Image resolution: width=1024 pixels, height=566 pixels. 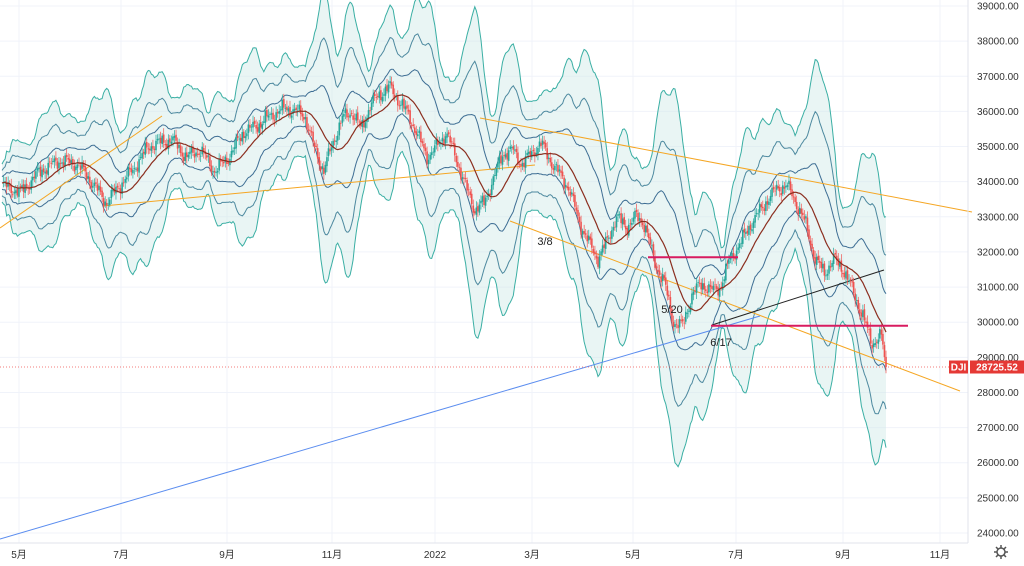 What do you see at coordinates (998, 147) in the screenshot?
I see `y-tick-label: 35000.00` at bounding box center [998, 147].